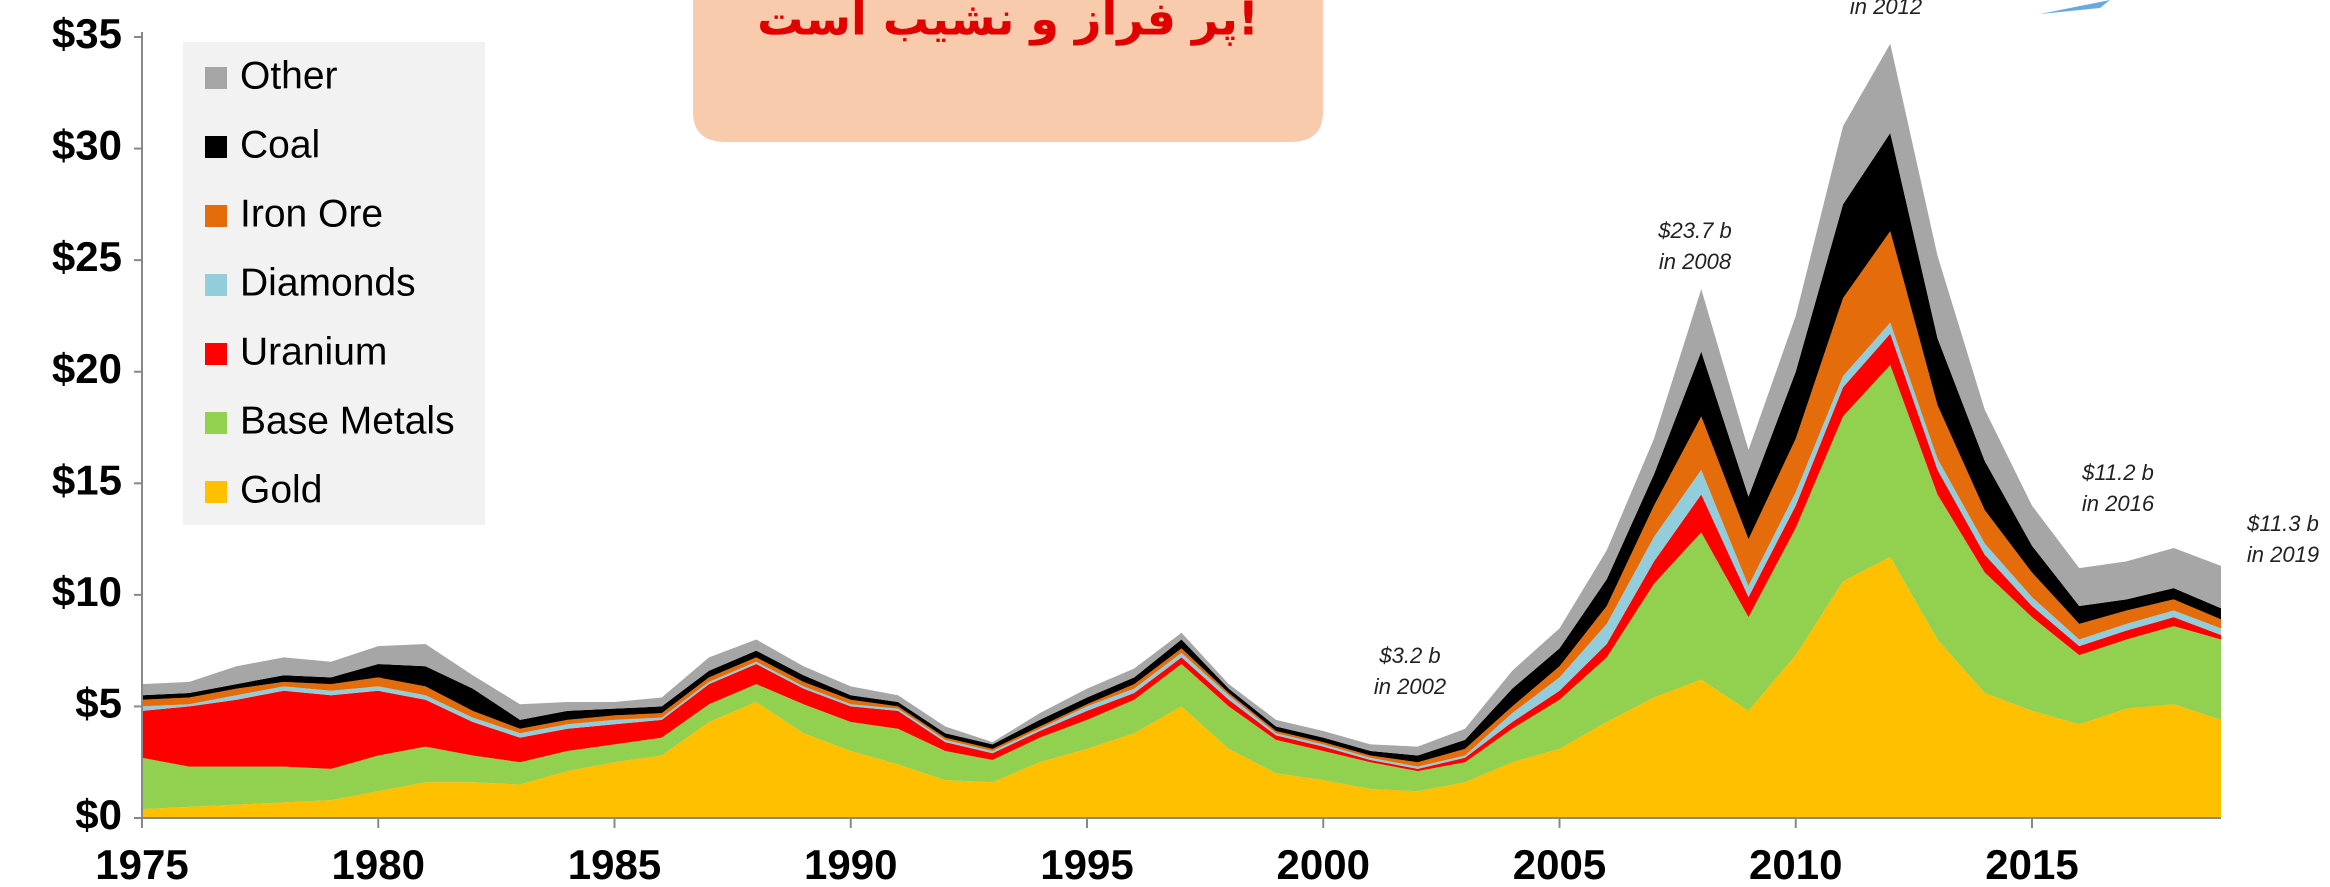 The height and width of the screenshot is (887, 2330). What do you see at coordinates (289, 75) in the screenshot?
I see `legend-label: Other` at bounding box center [289, 75].